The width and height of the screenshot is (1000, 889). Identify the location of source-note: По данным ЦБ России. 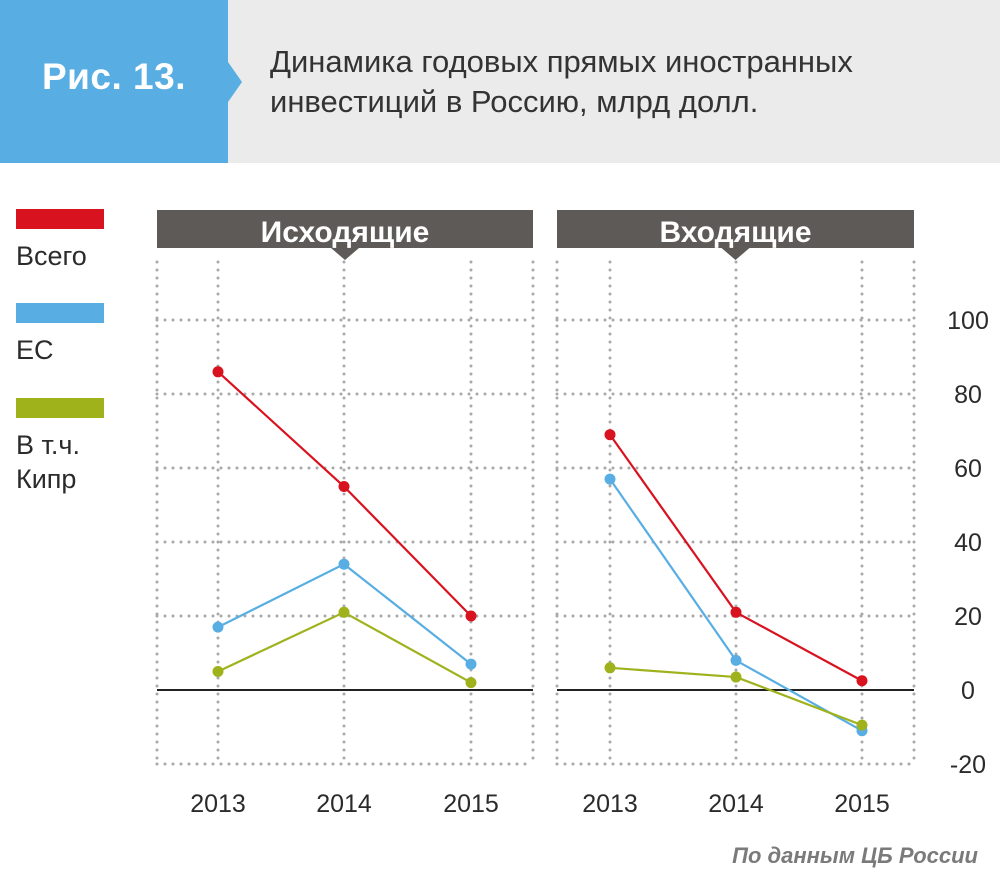
(855, 855).